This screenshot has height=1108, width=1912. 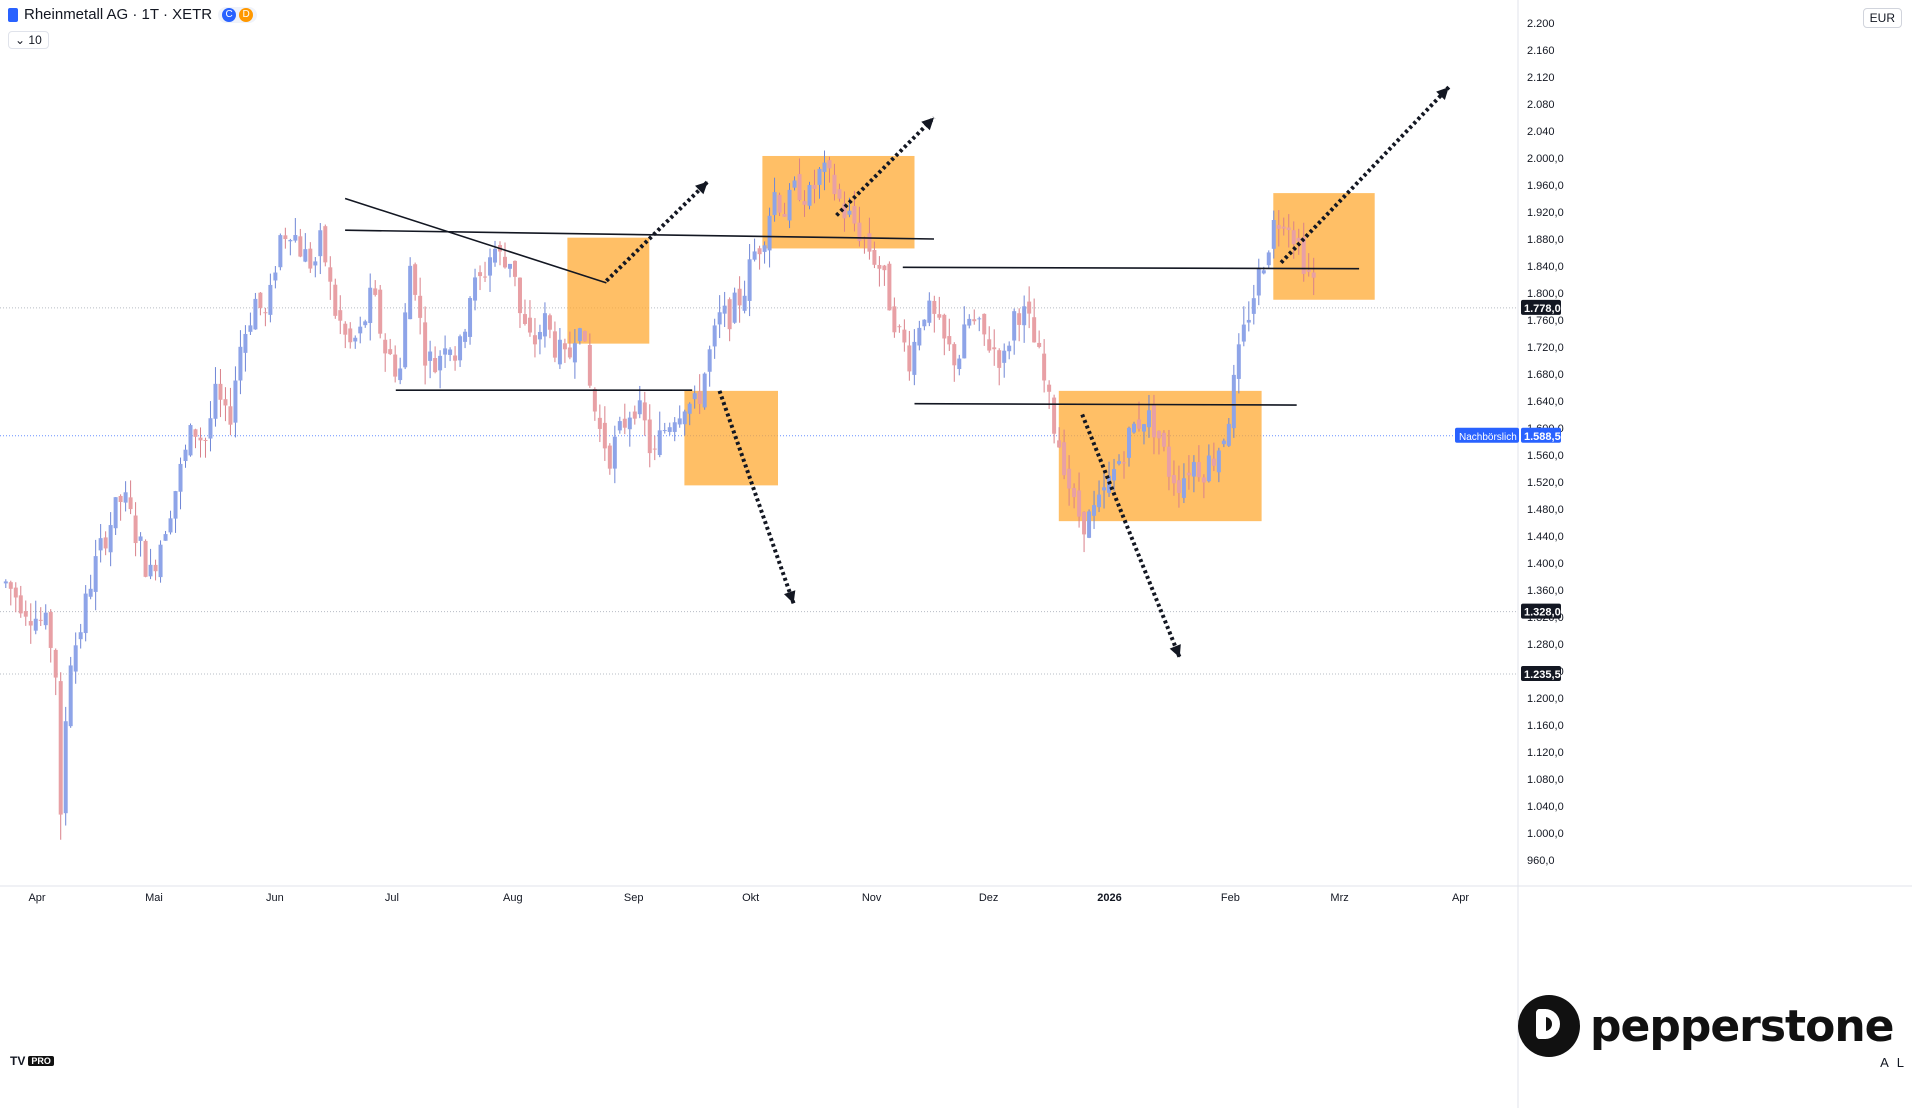 I want to click on badge-c: C, so click(x=229, y=14).